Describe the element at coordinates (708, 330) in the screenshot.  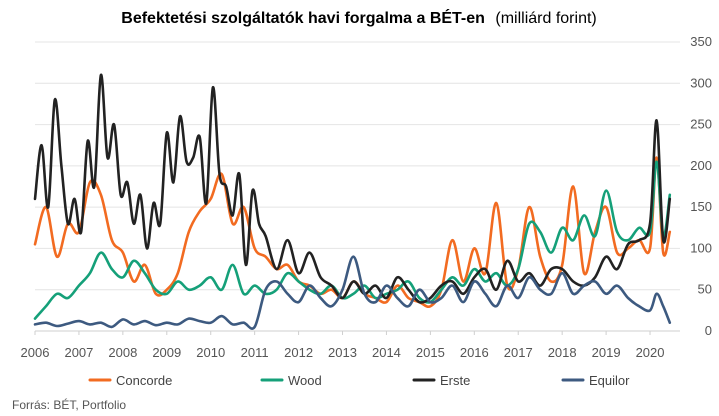
I see `y-tick-label: 0` at that location.